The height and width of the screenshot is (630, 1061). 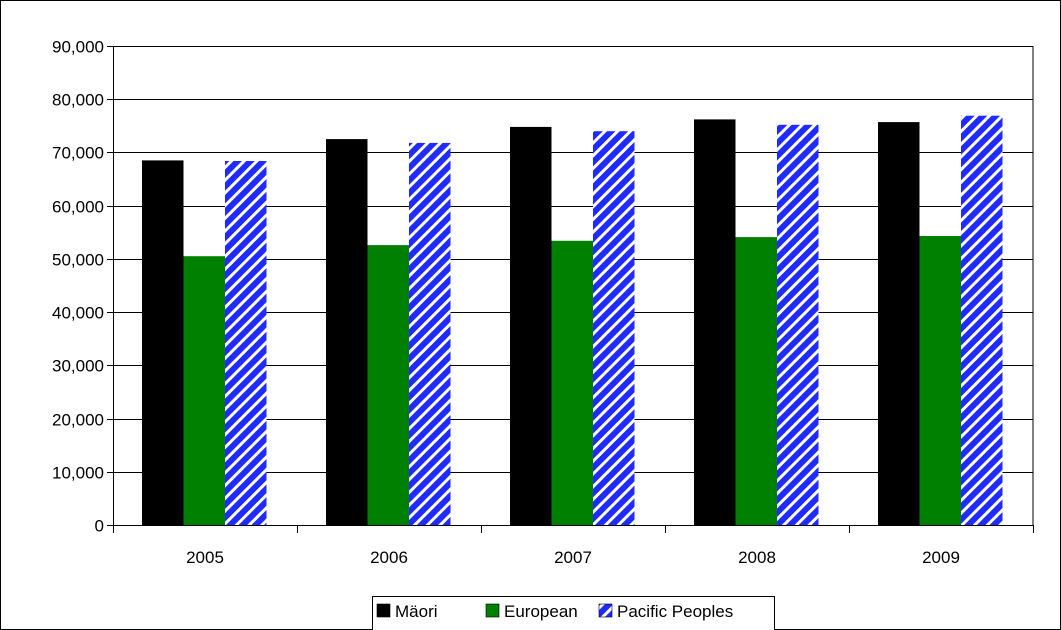 What do you see at coordinates (246, 343) in the screenshot?
I see `bar-pacific-peoples-2005` at bounding box center [246, 343].